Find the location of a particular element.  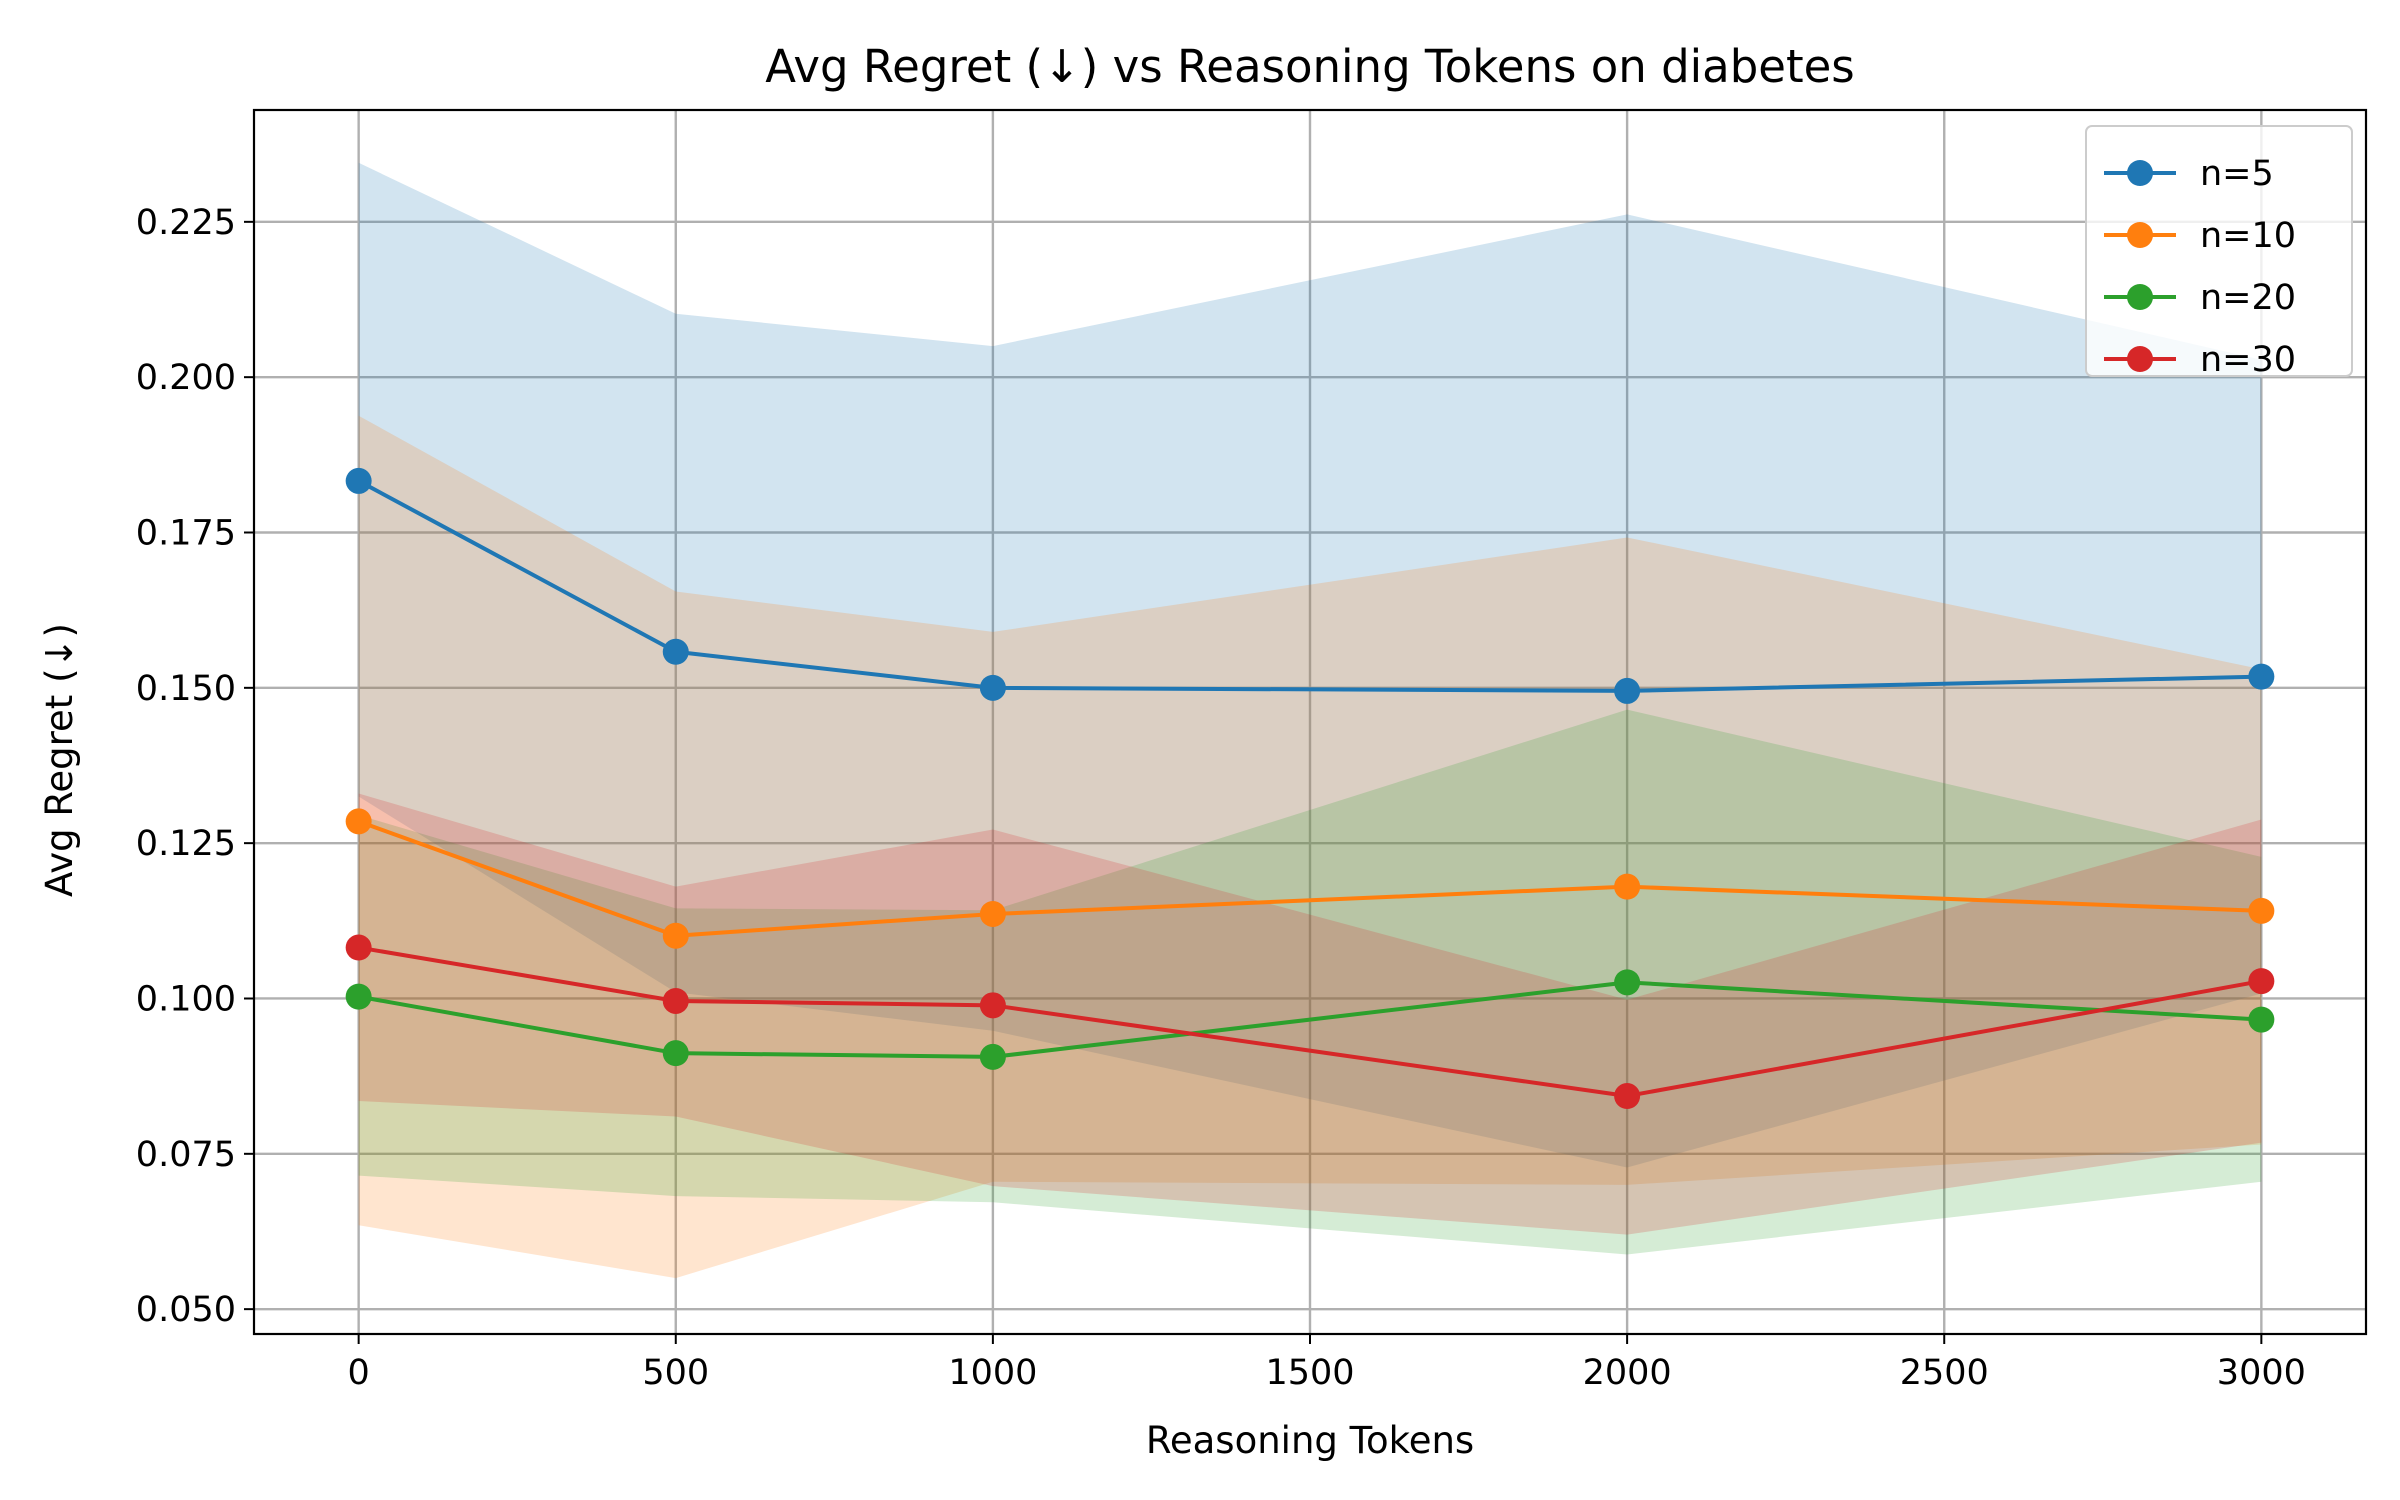

legend: n=5 n=10 n=20 n=30 is located at coordinates (2219, 252).